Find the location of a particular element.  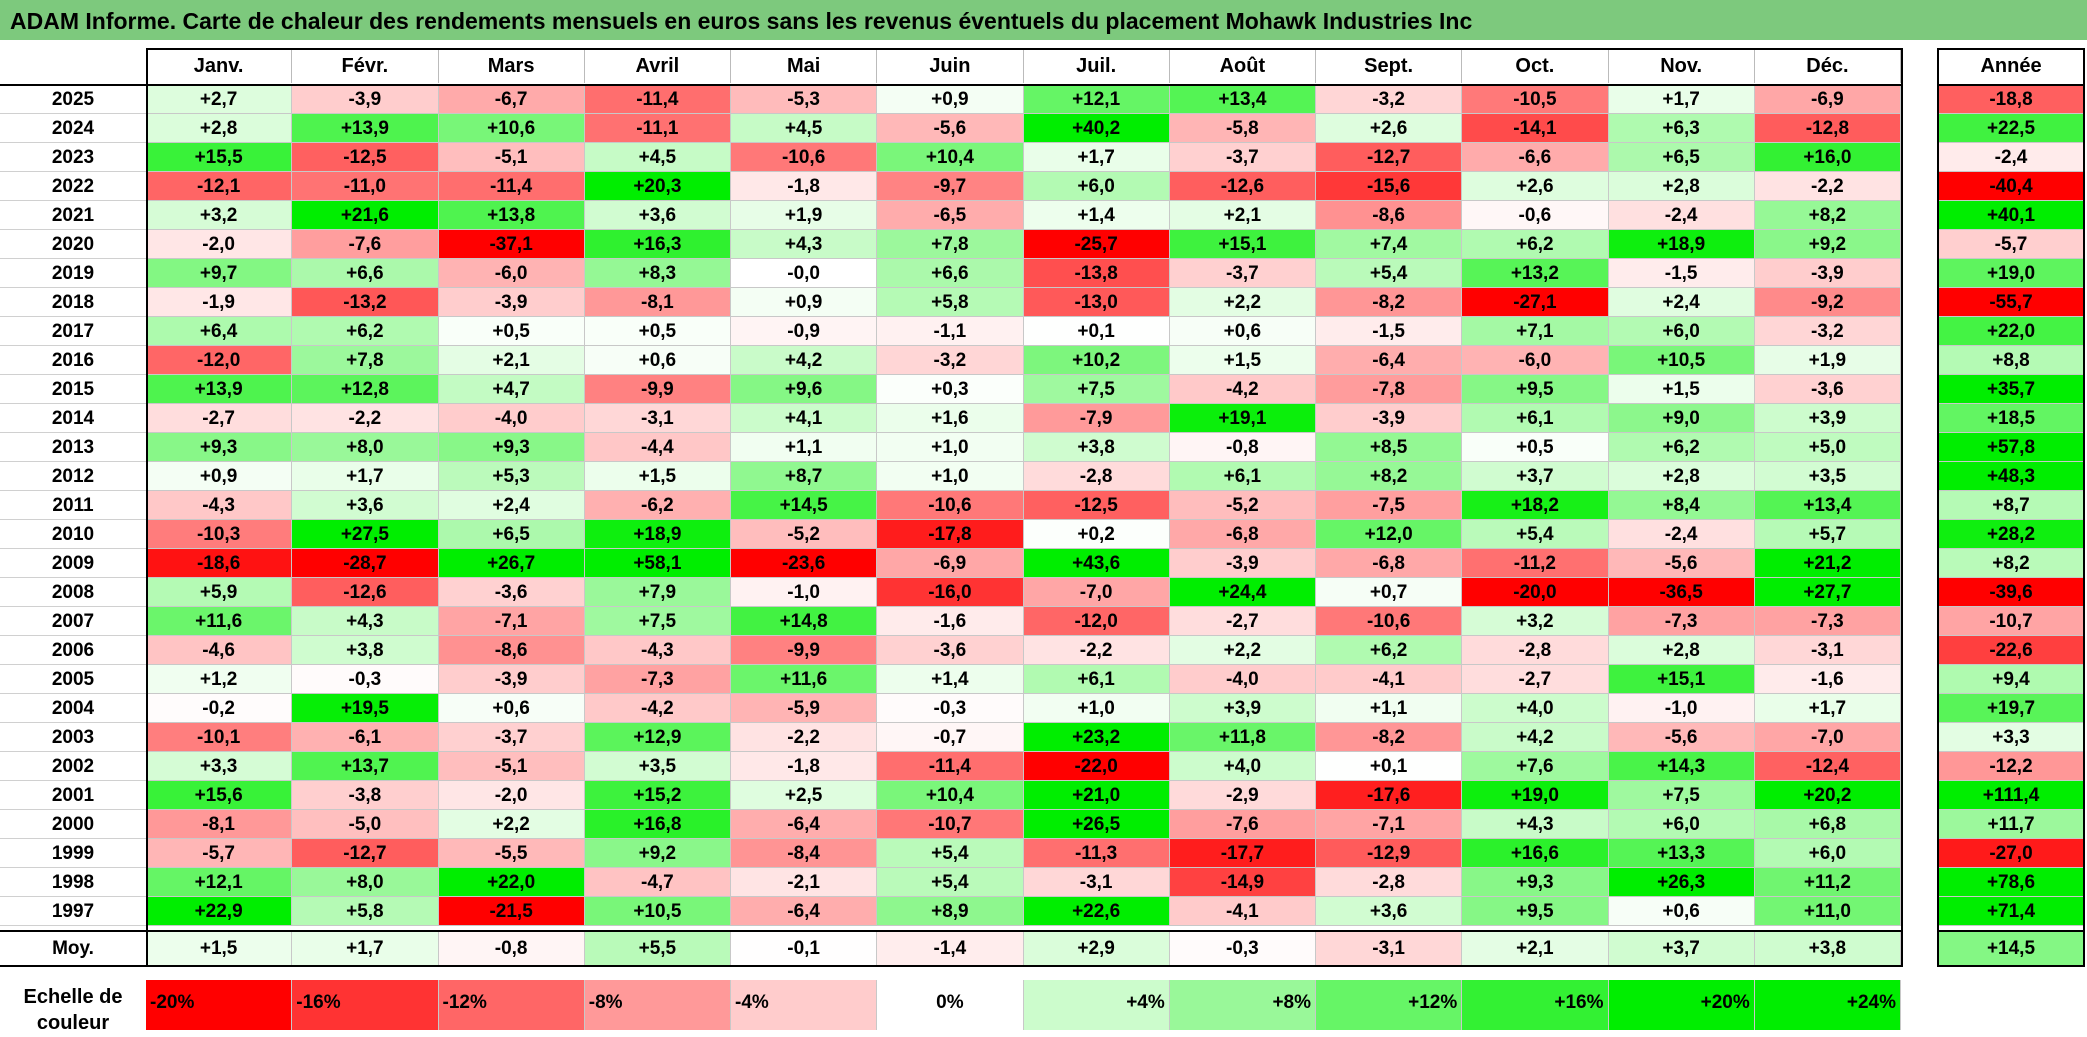

year-label: 2016 is located at coordinates (73, 360).